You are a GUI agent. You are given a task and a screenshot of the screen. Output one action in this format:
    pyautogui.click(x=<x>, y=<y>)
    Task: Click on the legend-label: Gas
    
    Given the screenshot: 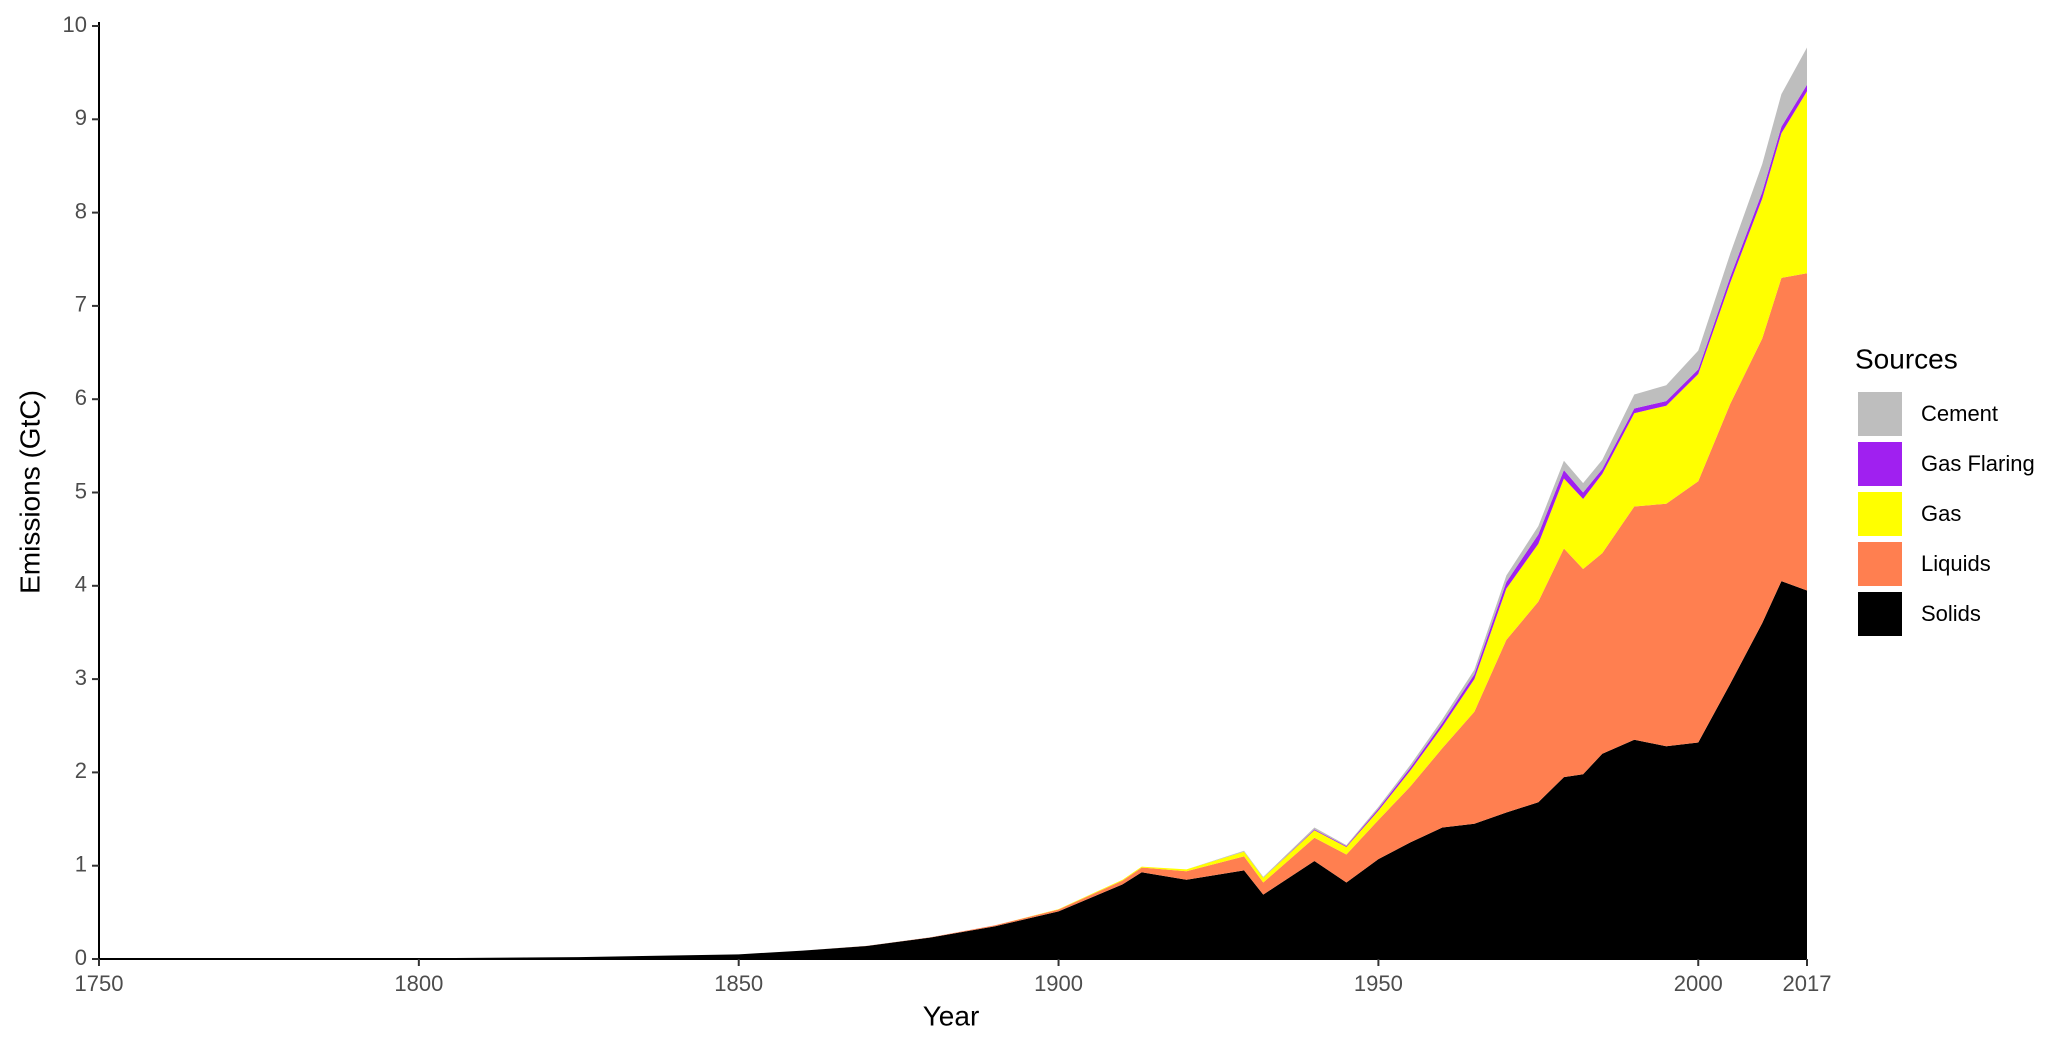 What is the action you would take?
    pyautogui.click(x=1941, y=513)
    